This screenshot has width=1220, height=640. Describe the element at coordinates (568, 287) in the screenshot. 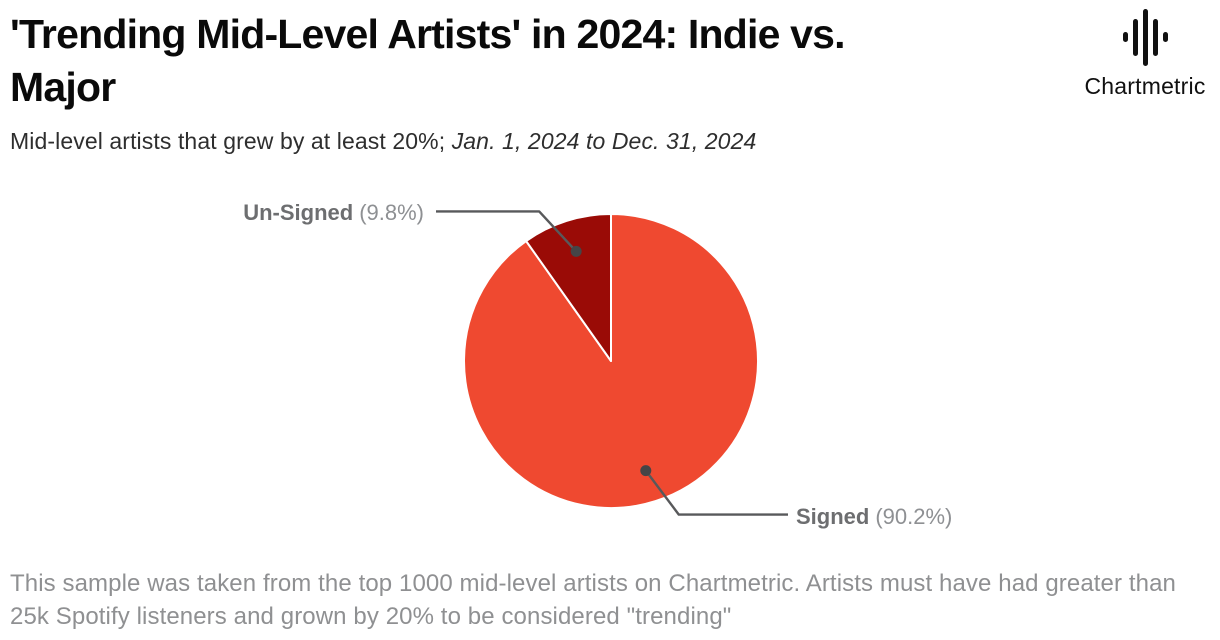

I see `pie-slice-un-signed` at that location.